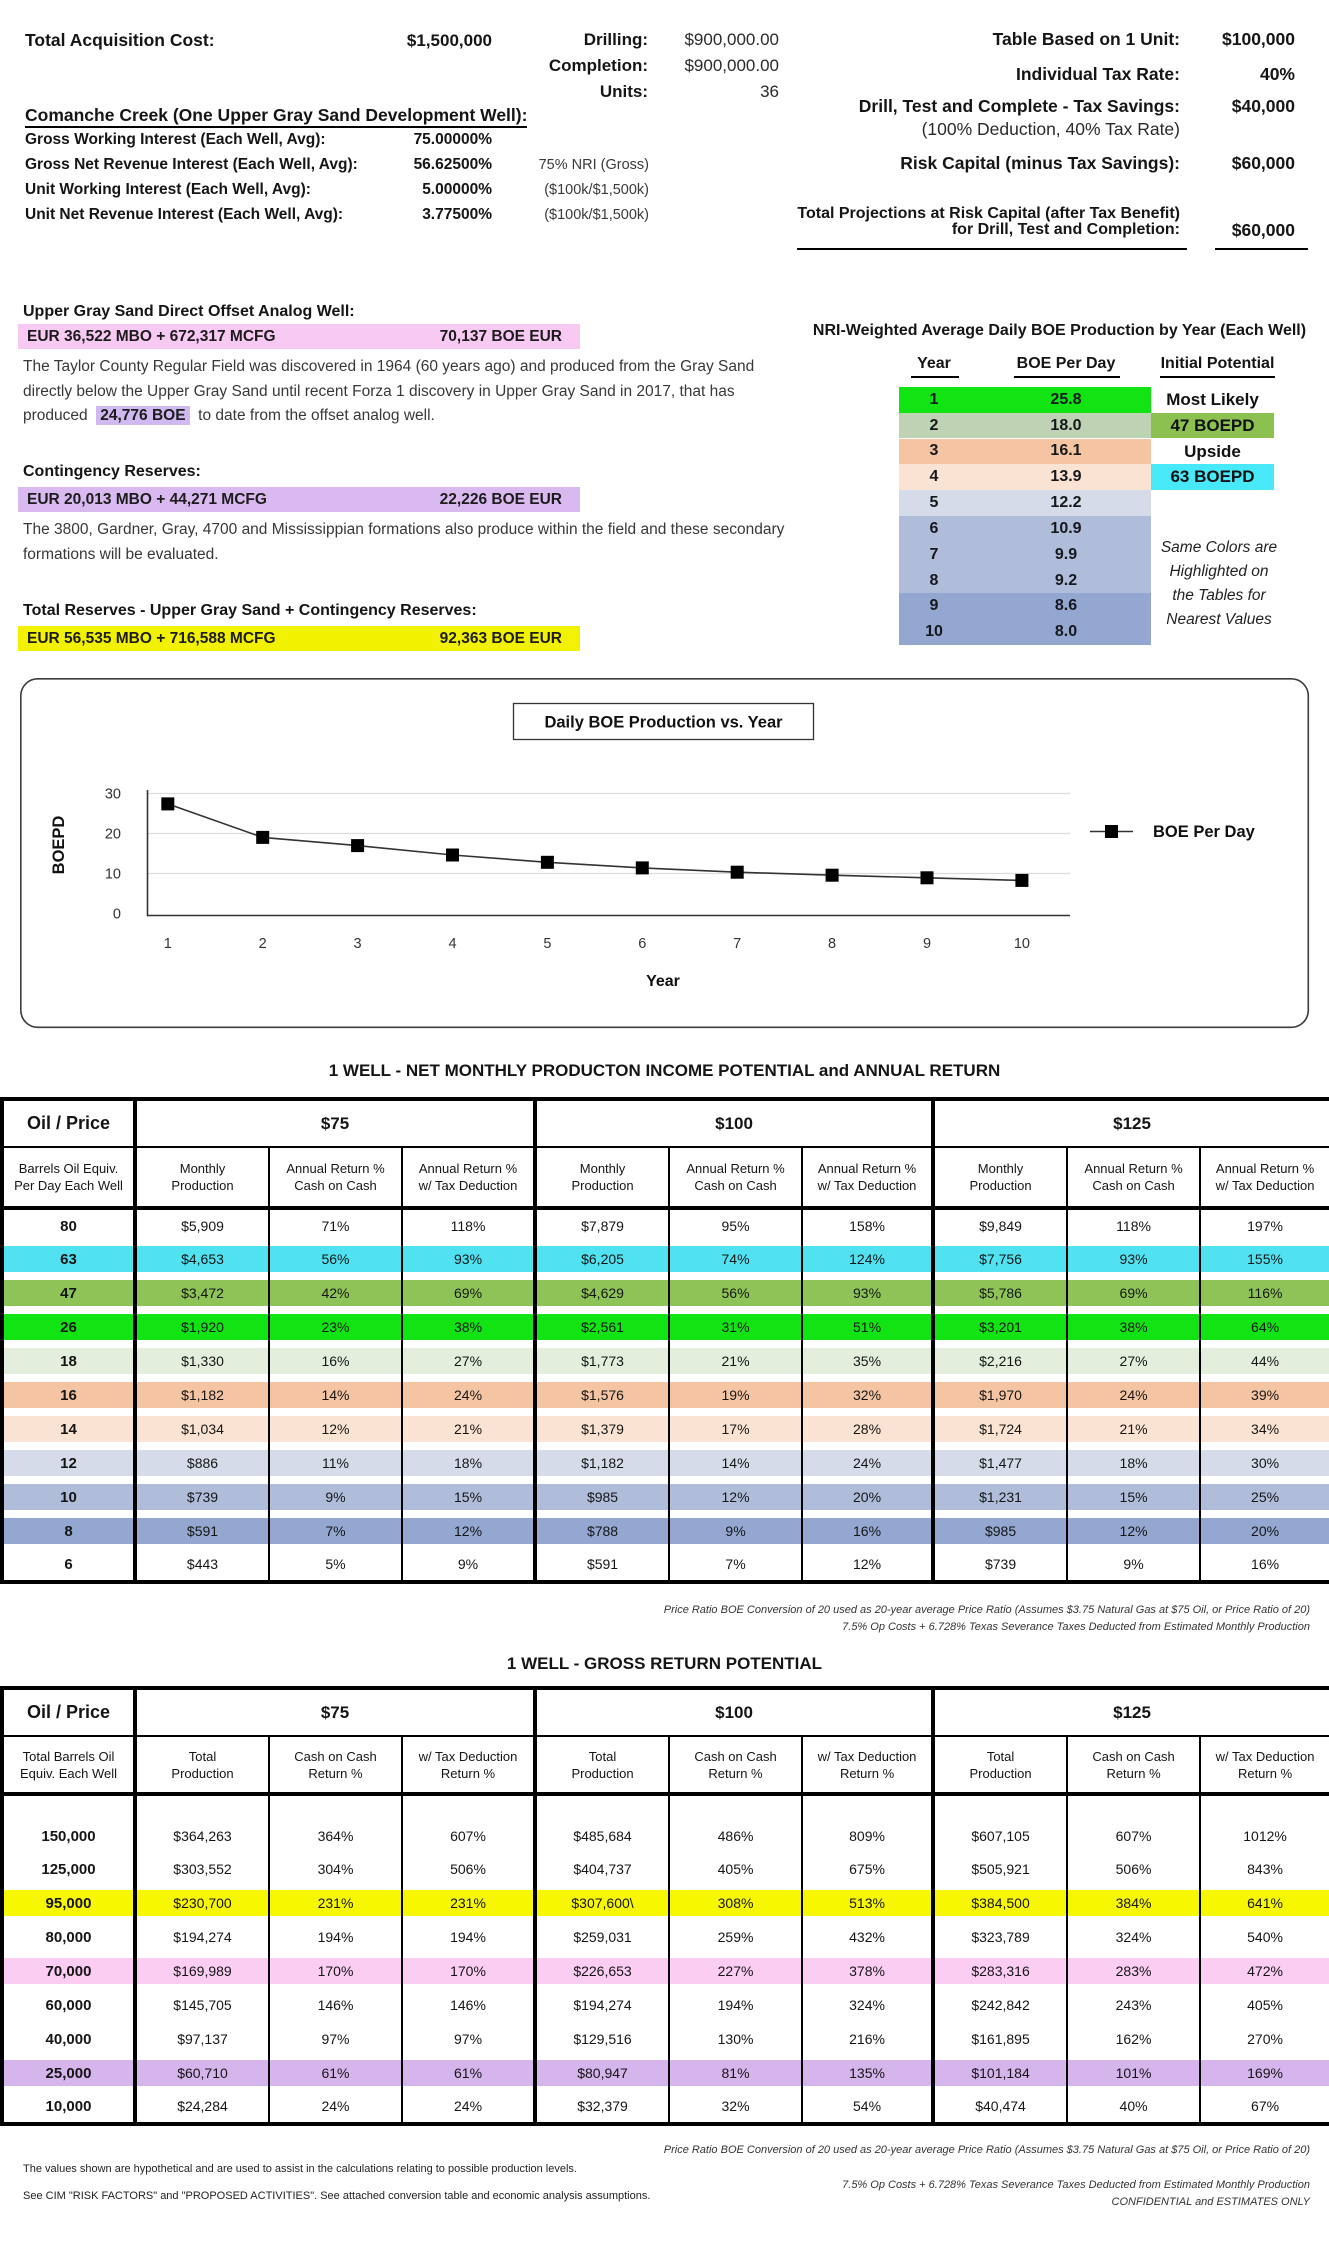 The height and width of the screenshot is (2241, 1329). I want to click on svg-text: 30, so click(113, 795).